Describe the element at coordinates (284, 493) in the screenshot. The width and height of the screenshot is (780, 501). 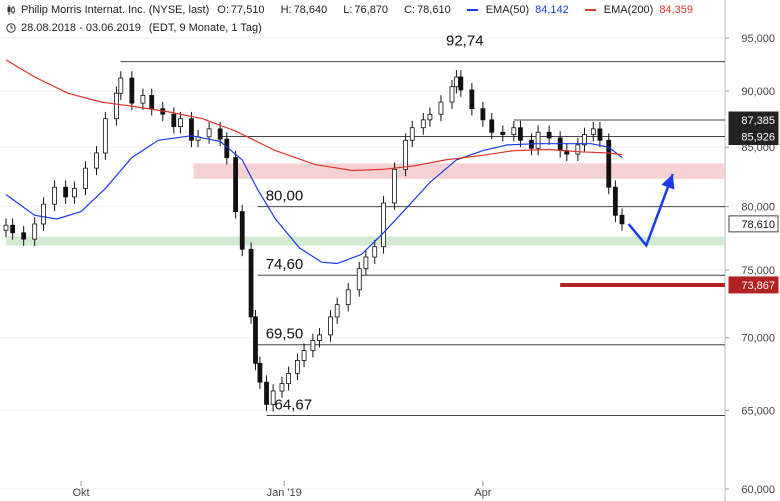
I see `x-tick-label: Jan '19` at that location.